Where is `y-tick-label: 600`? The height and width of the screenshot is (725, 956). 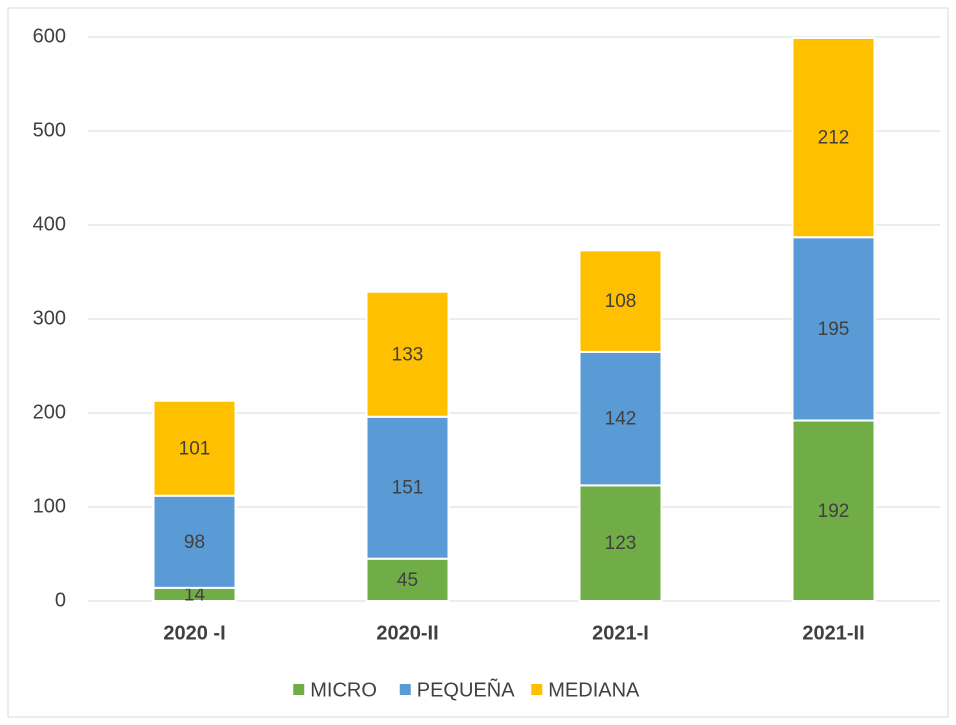 y-tick-label: 600 is located at coordinates (49, 36).